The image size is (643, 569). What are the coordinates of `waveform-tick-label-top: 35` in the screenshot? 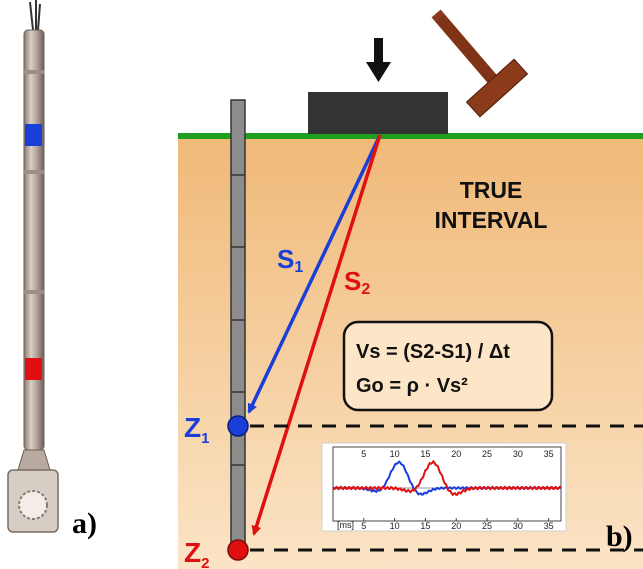 It's located at (549, 454).